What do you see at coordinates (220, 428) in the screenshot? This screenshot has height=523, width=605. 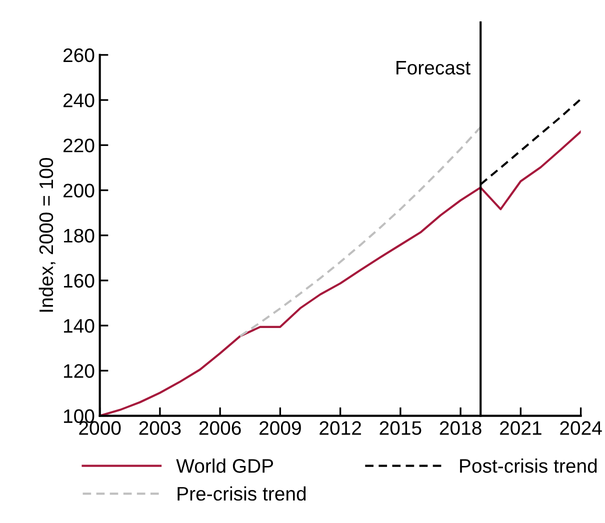 I see `x-tick-label: 2006` at bounding box center [220, 428].